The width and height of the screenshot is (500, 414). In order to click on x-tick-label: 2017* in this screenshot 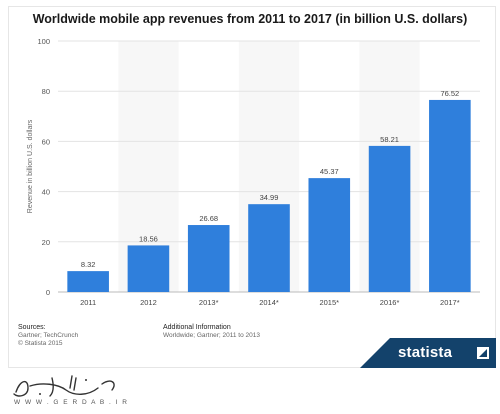, I will do `click(450, 302)`.